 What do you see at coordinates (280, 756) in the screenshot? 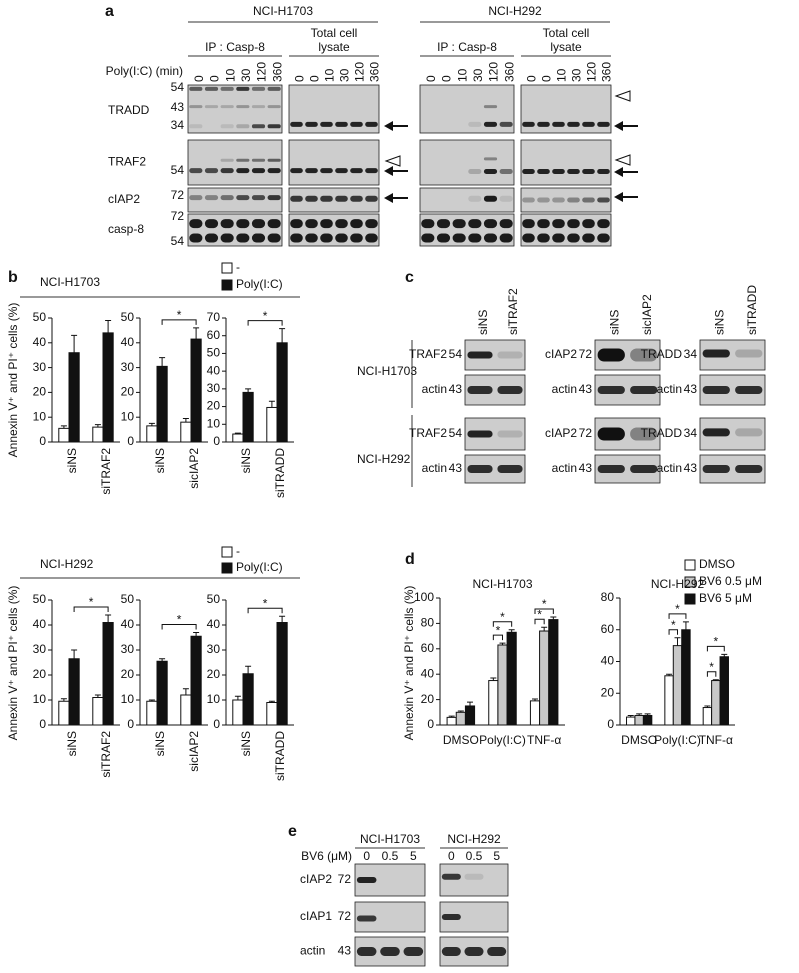
I see `x-tick-label: siTRADD` at bounding box center [280, 756].